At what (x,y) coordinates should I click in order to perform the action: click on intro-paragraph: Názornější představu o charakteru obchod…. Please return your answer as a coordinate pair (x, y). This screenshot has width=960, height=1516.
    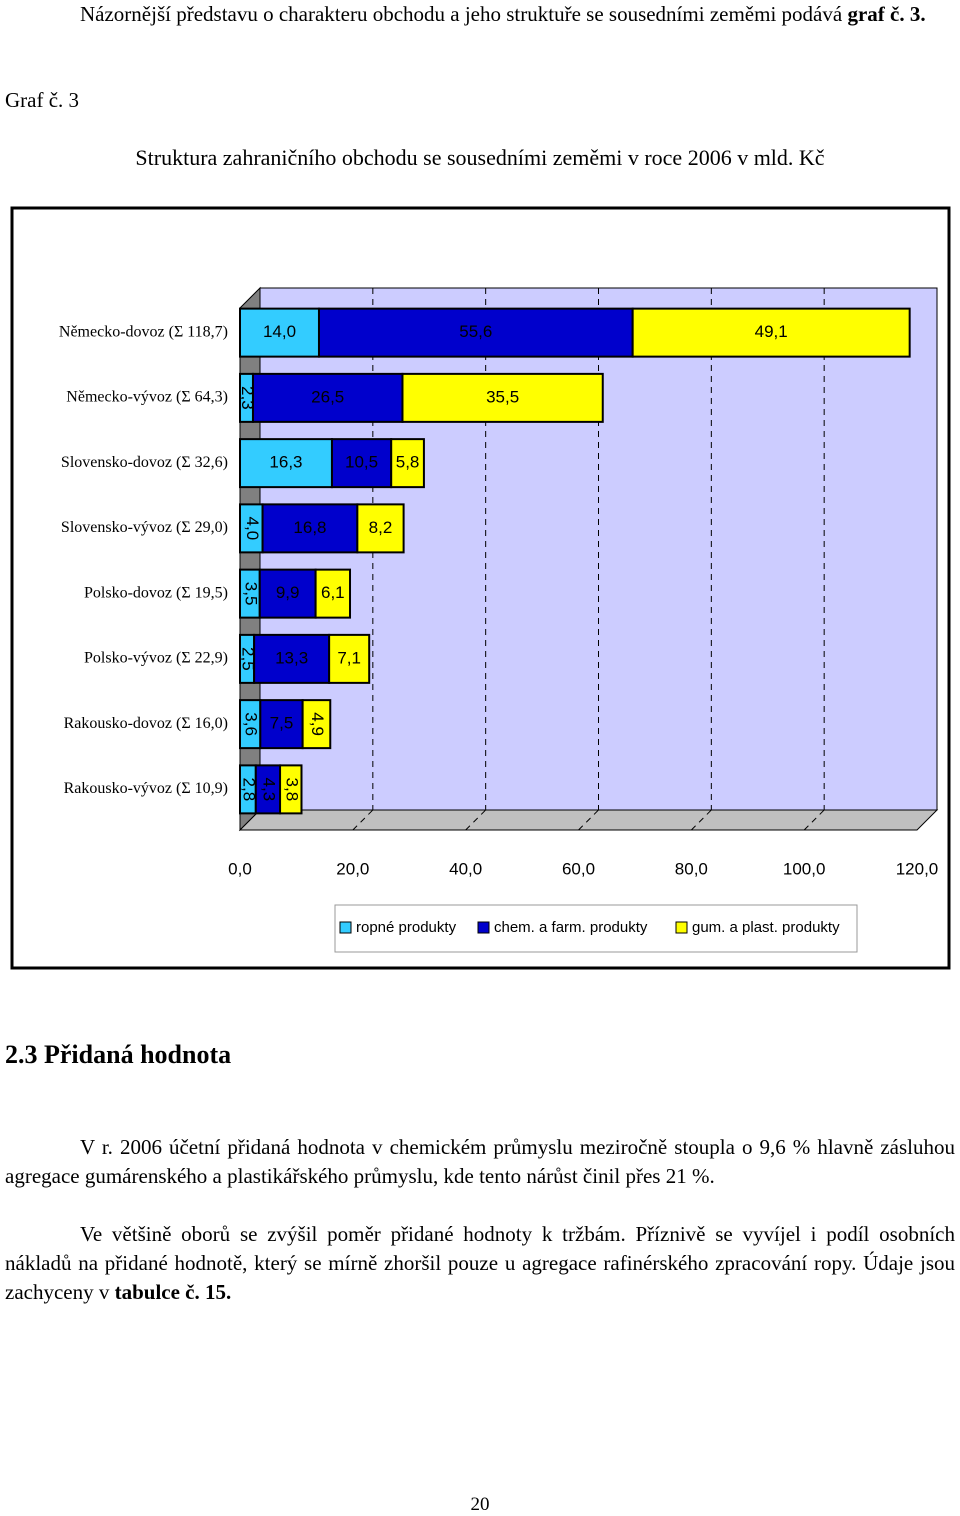
    Looking at the image, I should click on (480, 14).